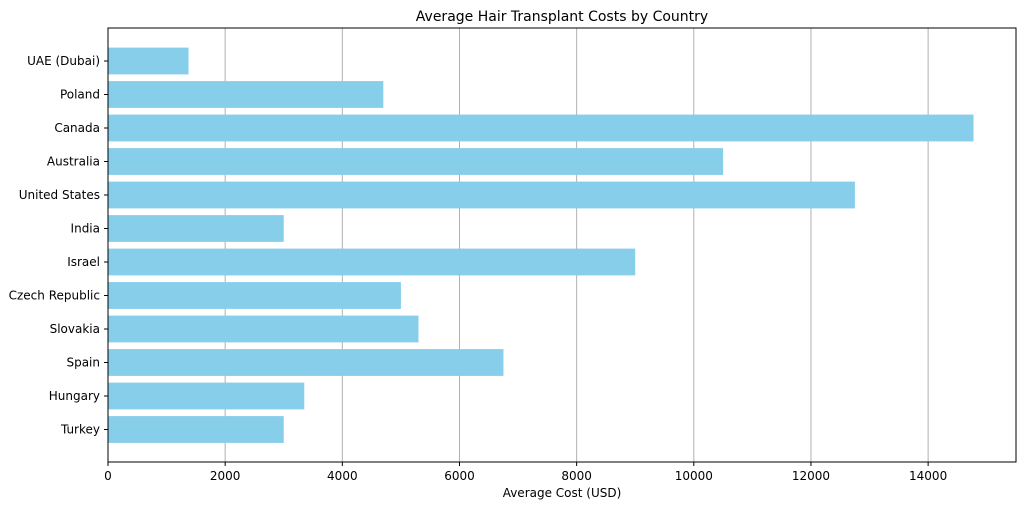  What do you see at coordinates (75, 329) in the screenshot?
I see `y-tick-label: Slovakia` at bounding box center [75, 329].